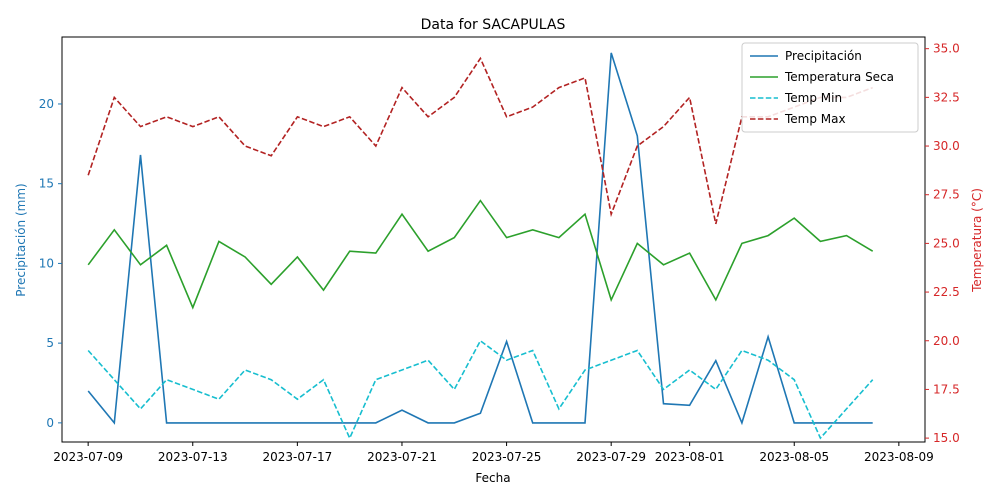  I want to click on chart-title: Data for SACAPULAS, so click(493, 25).